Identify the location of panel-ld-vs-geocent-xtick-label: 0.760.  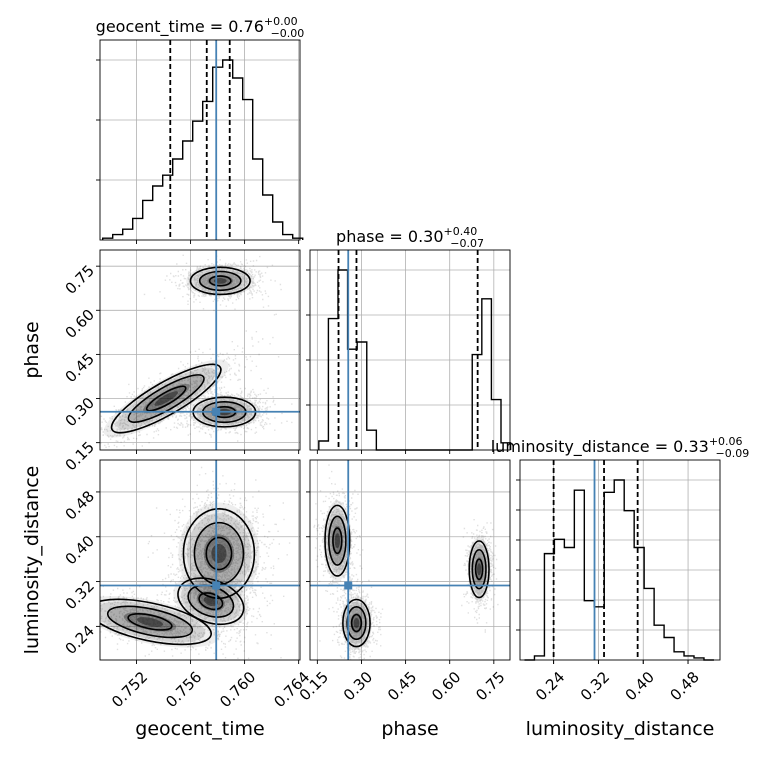
(237, 689).